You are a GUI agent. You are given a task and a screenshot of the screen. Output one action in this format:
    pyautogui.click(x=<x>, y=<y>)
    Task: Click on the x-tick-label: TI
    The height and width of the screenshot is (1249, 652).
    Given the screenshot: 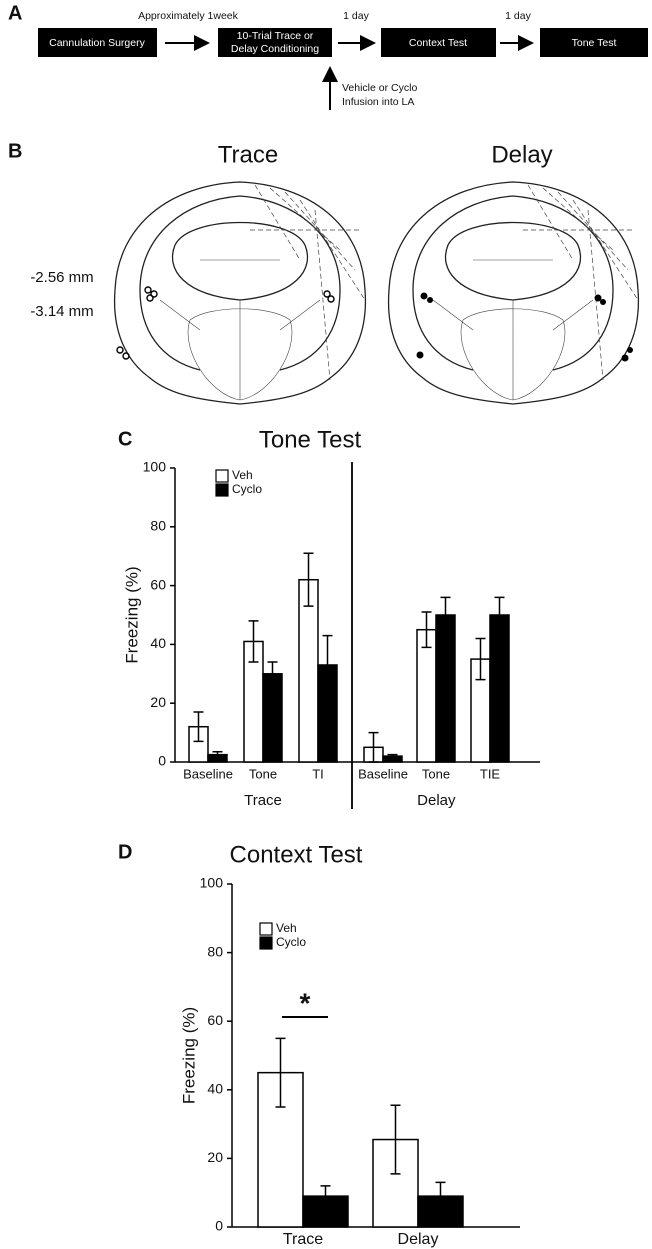 What is the action you would take?
    pyautogui.click(x=318, y=773)
    